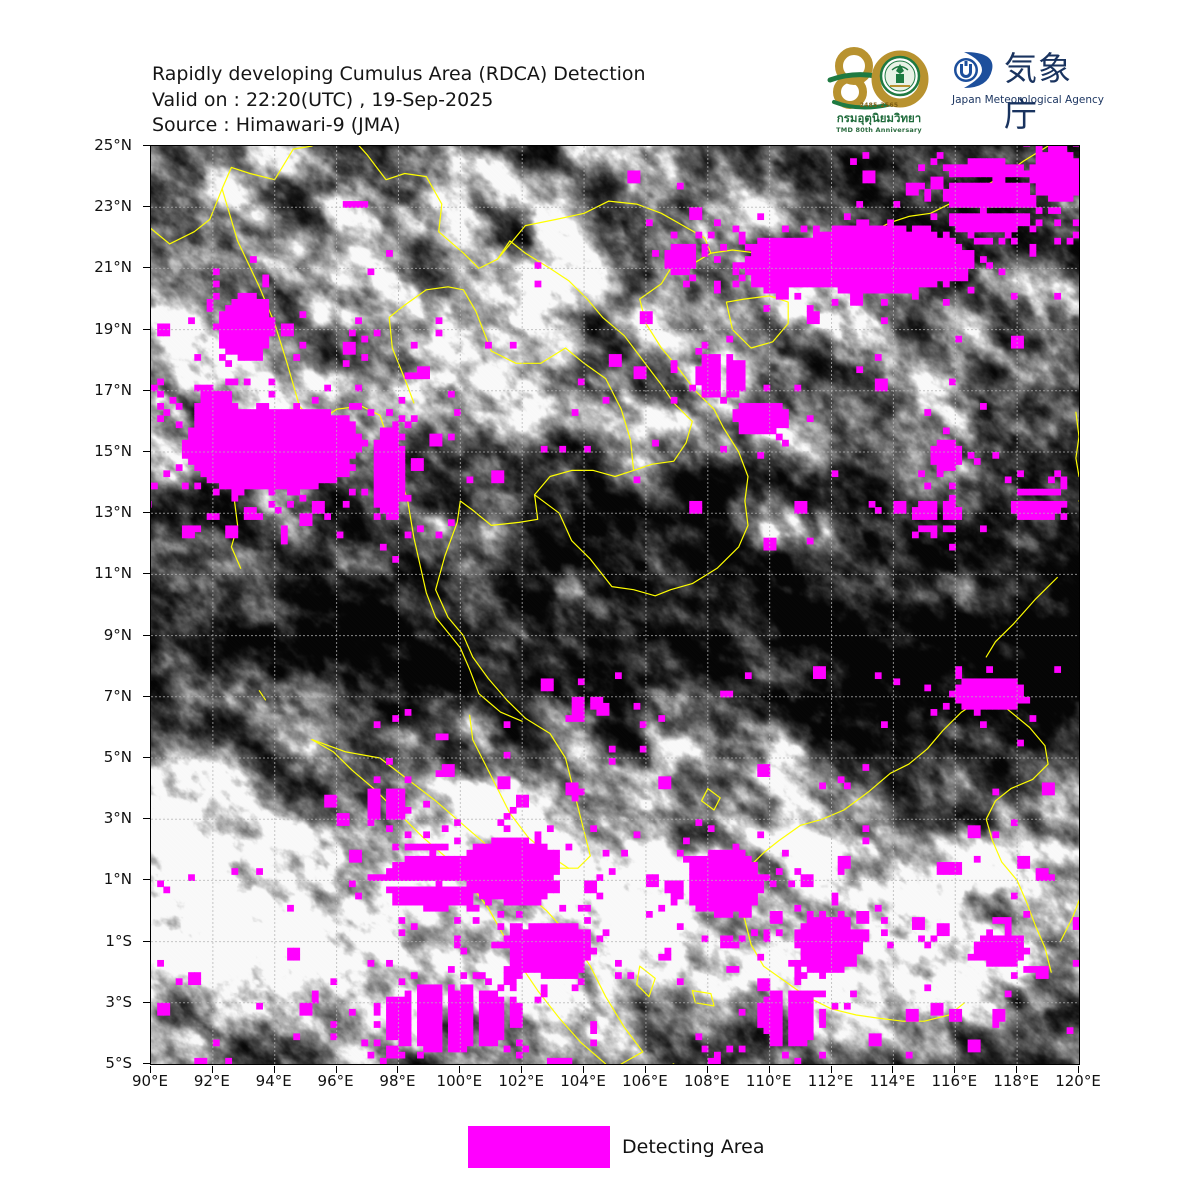 This screenshot has height=1200, width=1200. Describe the element at coordinates (273, 1081) in the screenshot. I see `x-tick-label: 94°E` at that location.